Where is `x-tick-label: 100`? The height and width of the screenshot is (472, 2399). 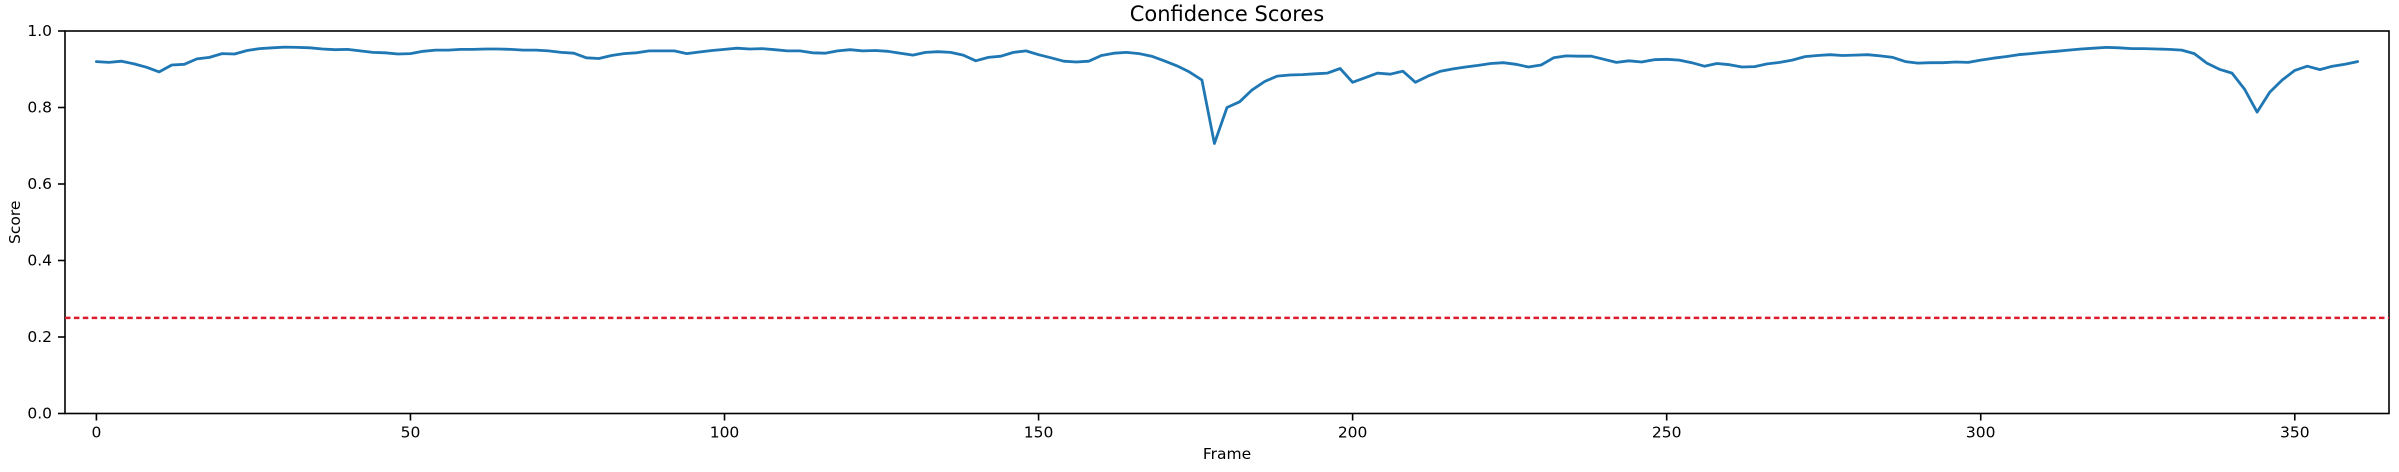 x-tick-label: 100 is located at coordinates (725, 433).